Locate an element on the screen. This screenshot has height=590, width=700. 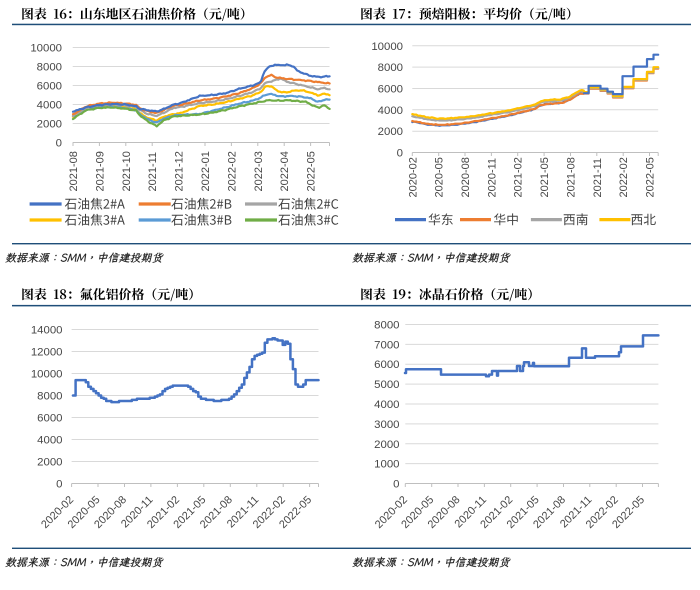
svg-text: 2021-10 is located at coordinates (127, 171).